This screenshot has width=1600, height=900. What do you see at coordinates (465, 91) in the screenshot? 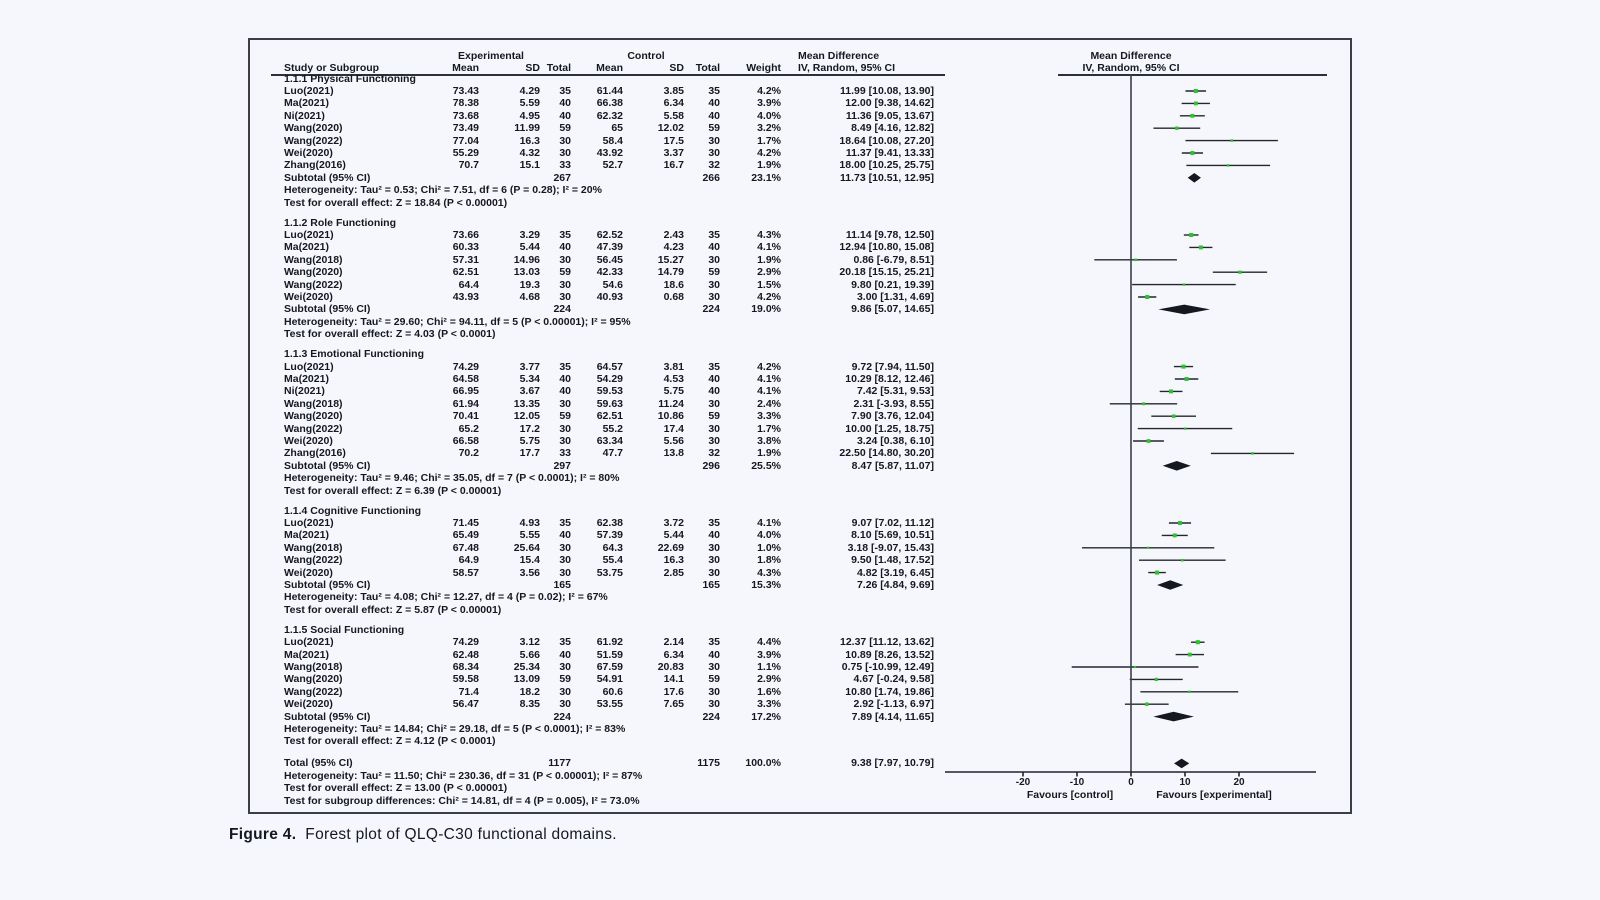
I see `mean-experimental: 73.43` at bounding box center [465, 91].